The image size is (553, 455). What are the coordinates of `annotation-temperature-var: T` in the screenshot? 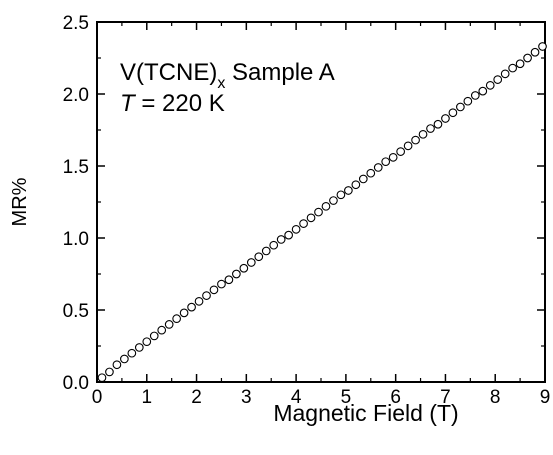 It's located at (128, 103).